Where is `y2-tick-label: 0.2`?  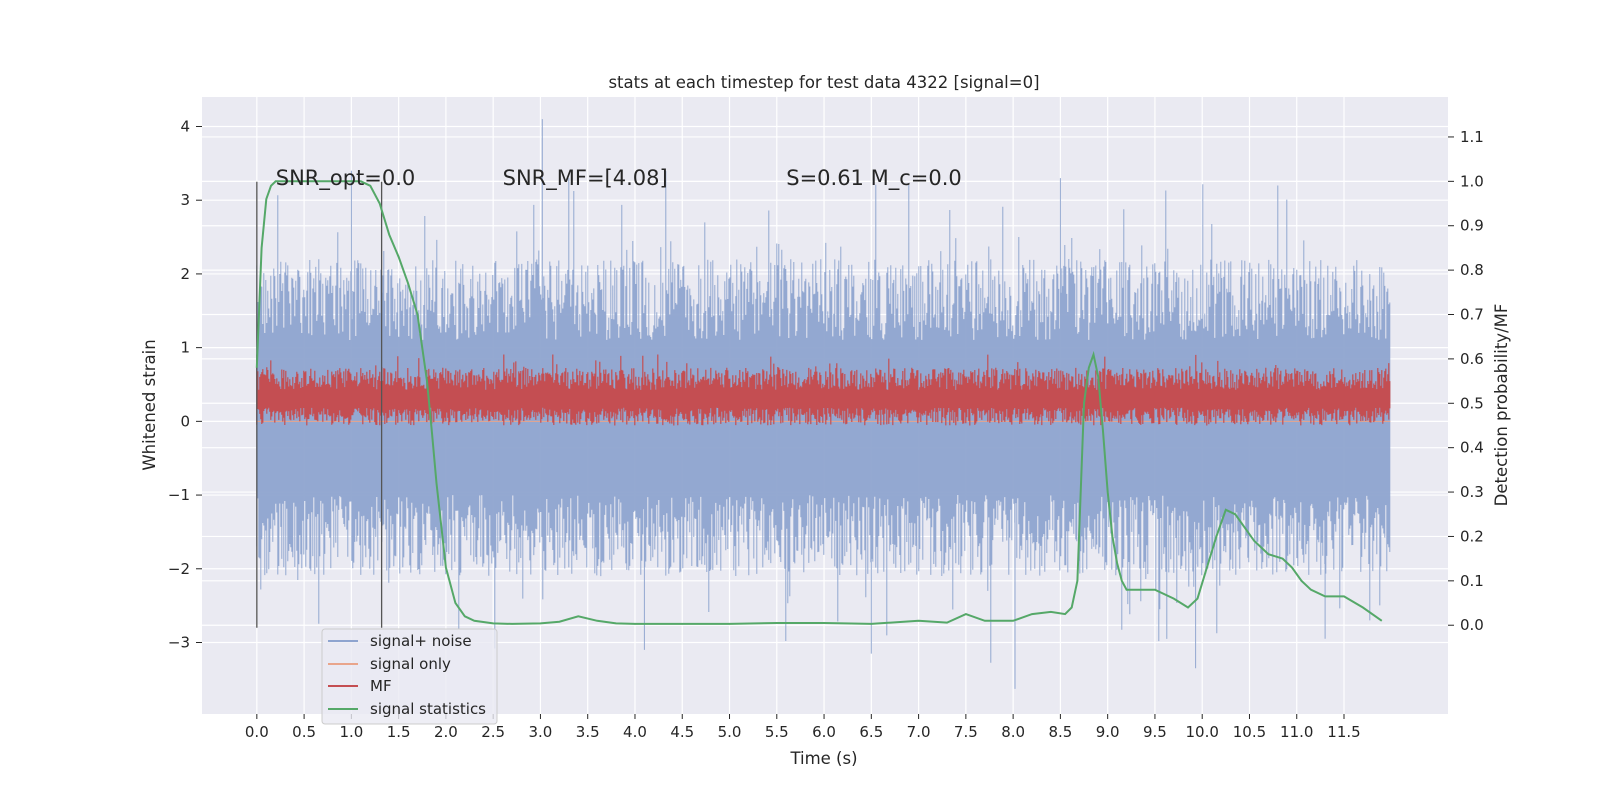
y2-tick-label: 0.2 is located at coordinates (1472, 536).